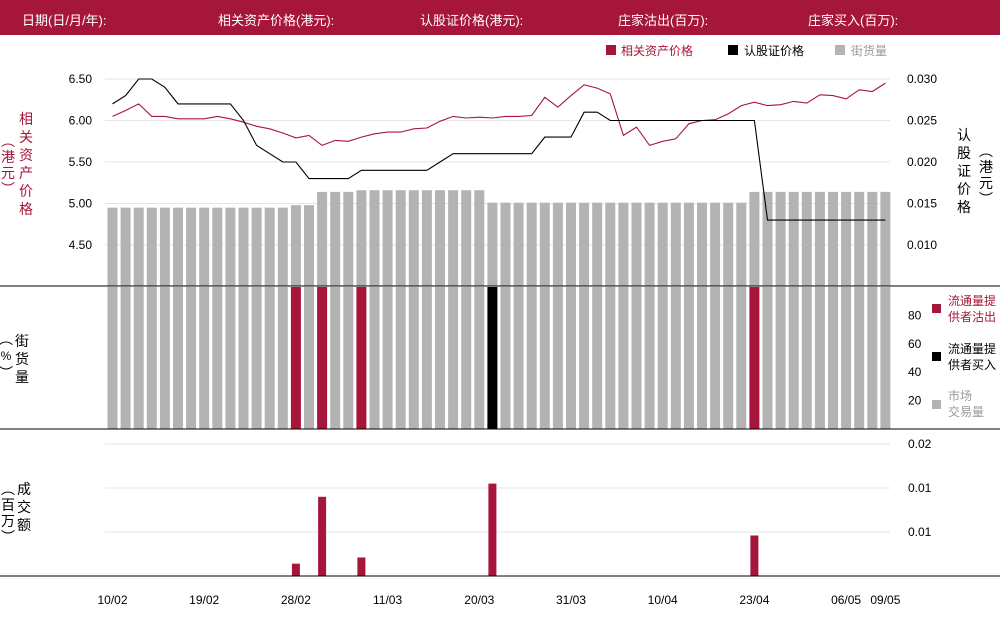 The height and width of the screenshot is (620, 1000). I want to click on outstanding-bars, so click(499, 238).